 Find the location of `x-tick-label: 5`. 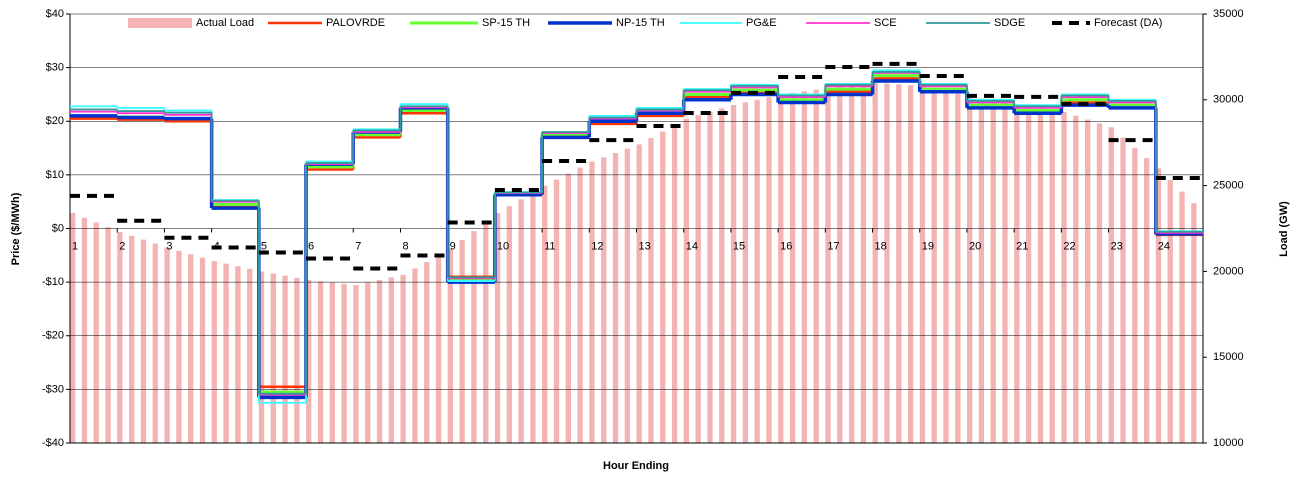

x-tick-label: 5 is located at coordinates (264, 246).